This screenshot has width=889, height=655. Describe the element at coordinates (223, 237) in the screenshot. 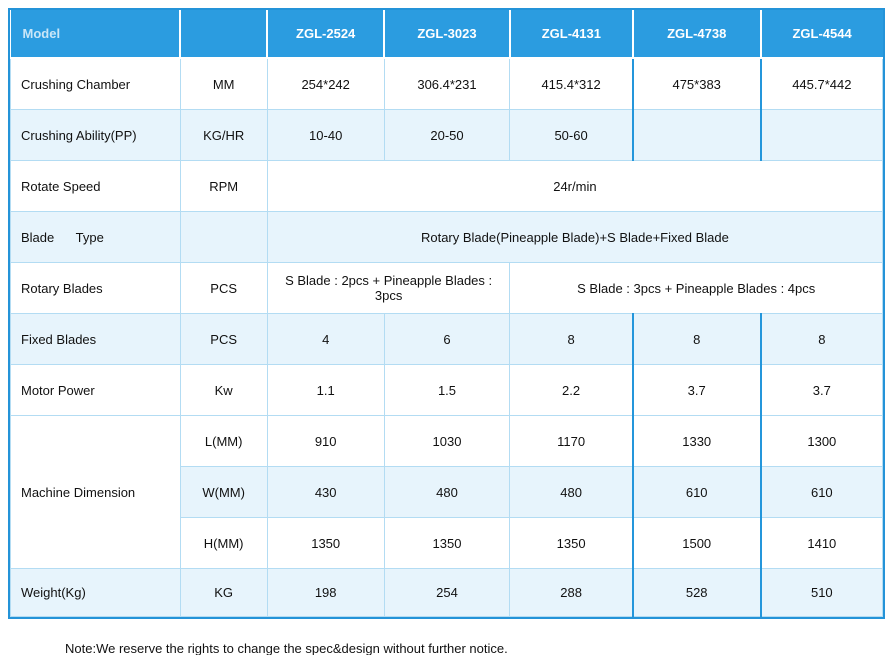

I see `unit-cell` at that location.